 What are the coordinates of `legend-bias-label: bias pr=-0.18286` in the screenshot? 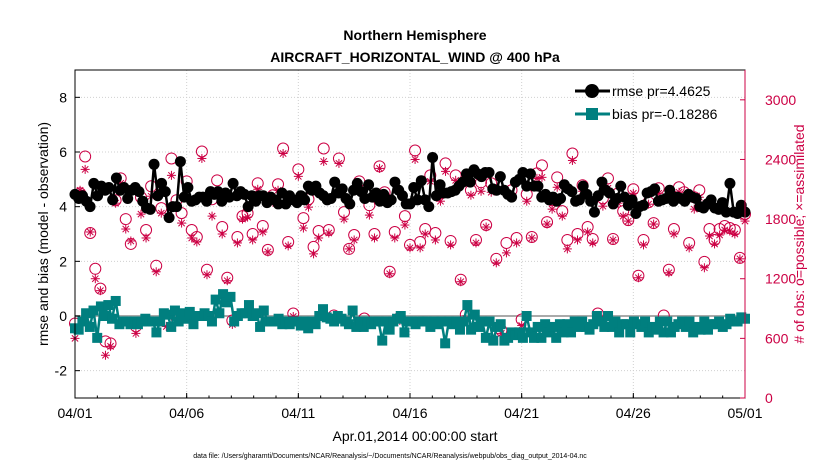 It's located at (665, 114).